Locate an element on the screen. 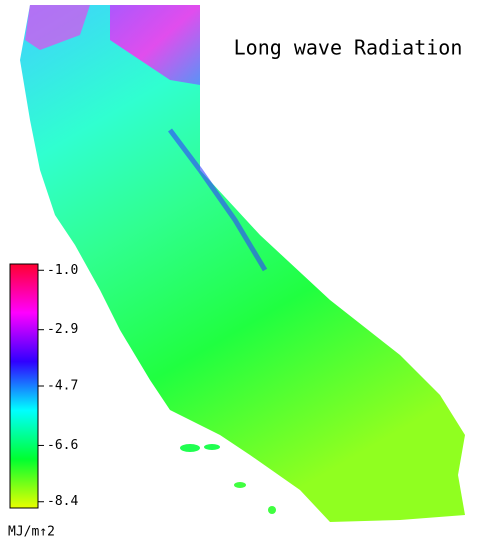 Image resolution: width=500 pixels, height=550 pixels. northeast-region is located at coordinates (155, 45).